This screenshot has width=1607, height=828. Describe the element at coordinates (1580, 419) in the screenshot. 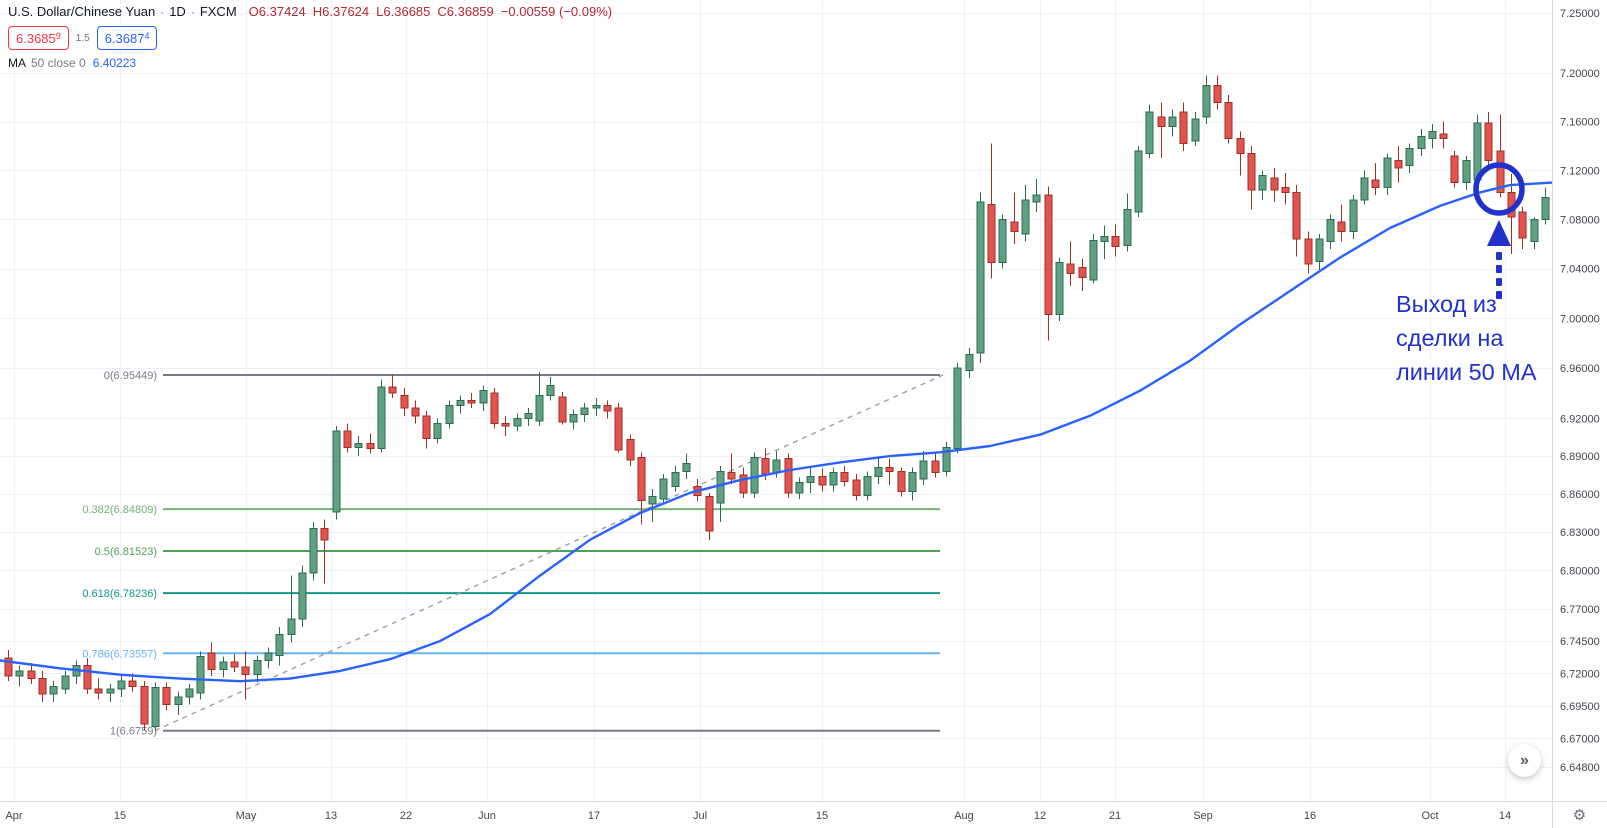

I see `price-axis-label: 6.92000` at that location.